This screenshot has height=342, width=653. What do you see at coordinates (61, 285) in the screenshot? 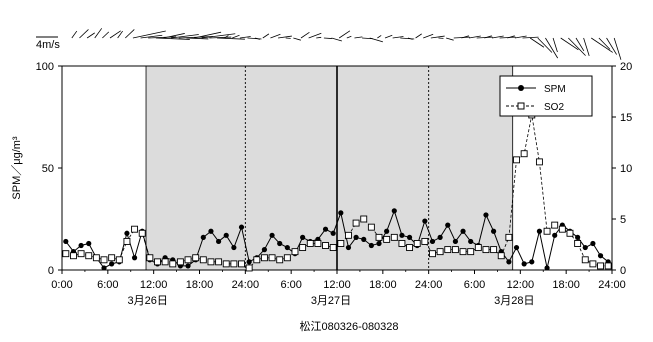
I see `x-tick-label: 0:00` at bounding box center [61, 285].